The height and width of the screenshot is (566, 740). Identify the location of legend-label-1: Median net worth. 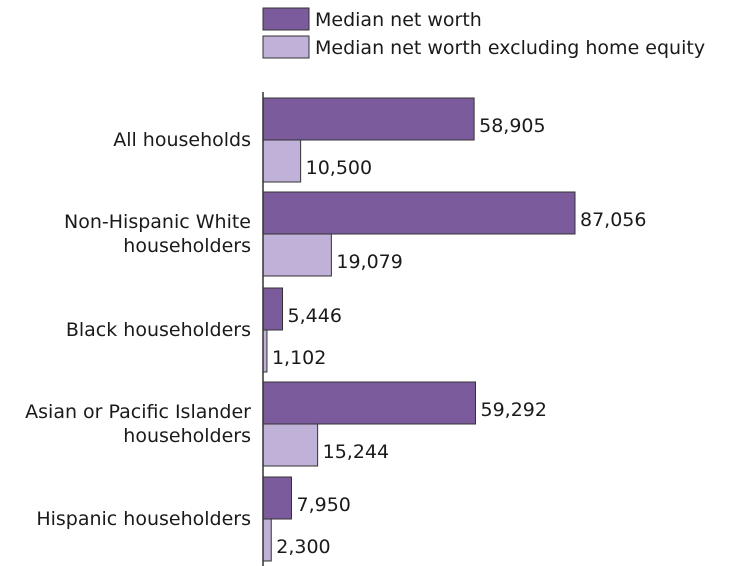
(398, 20).